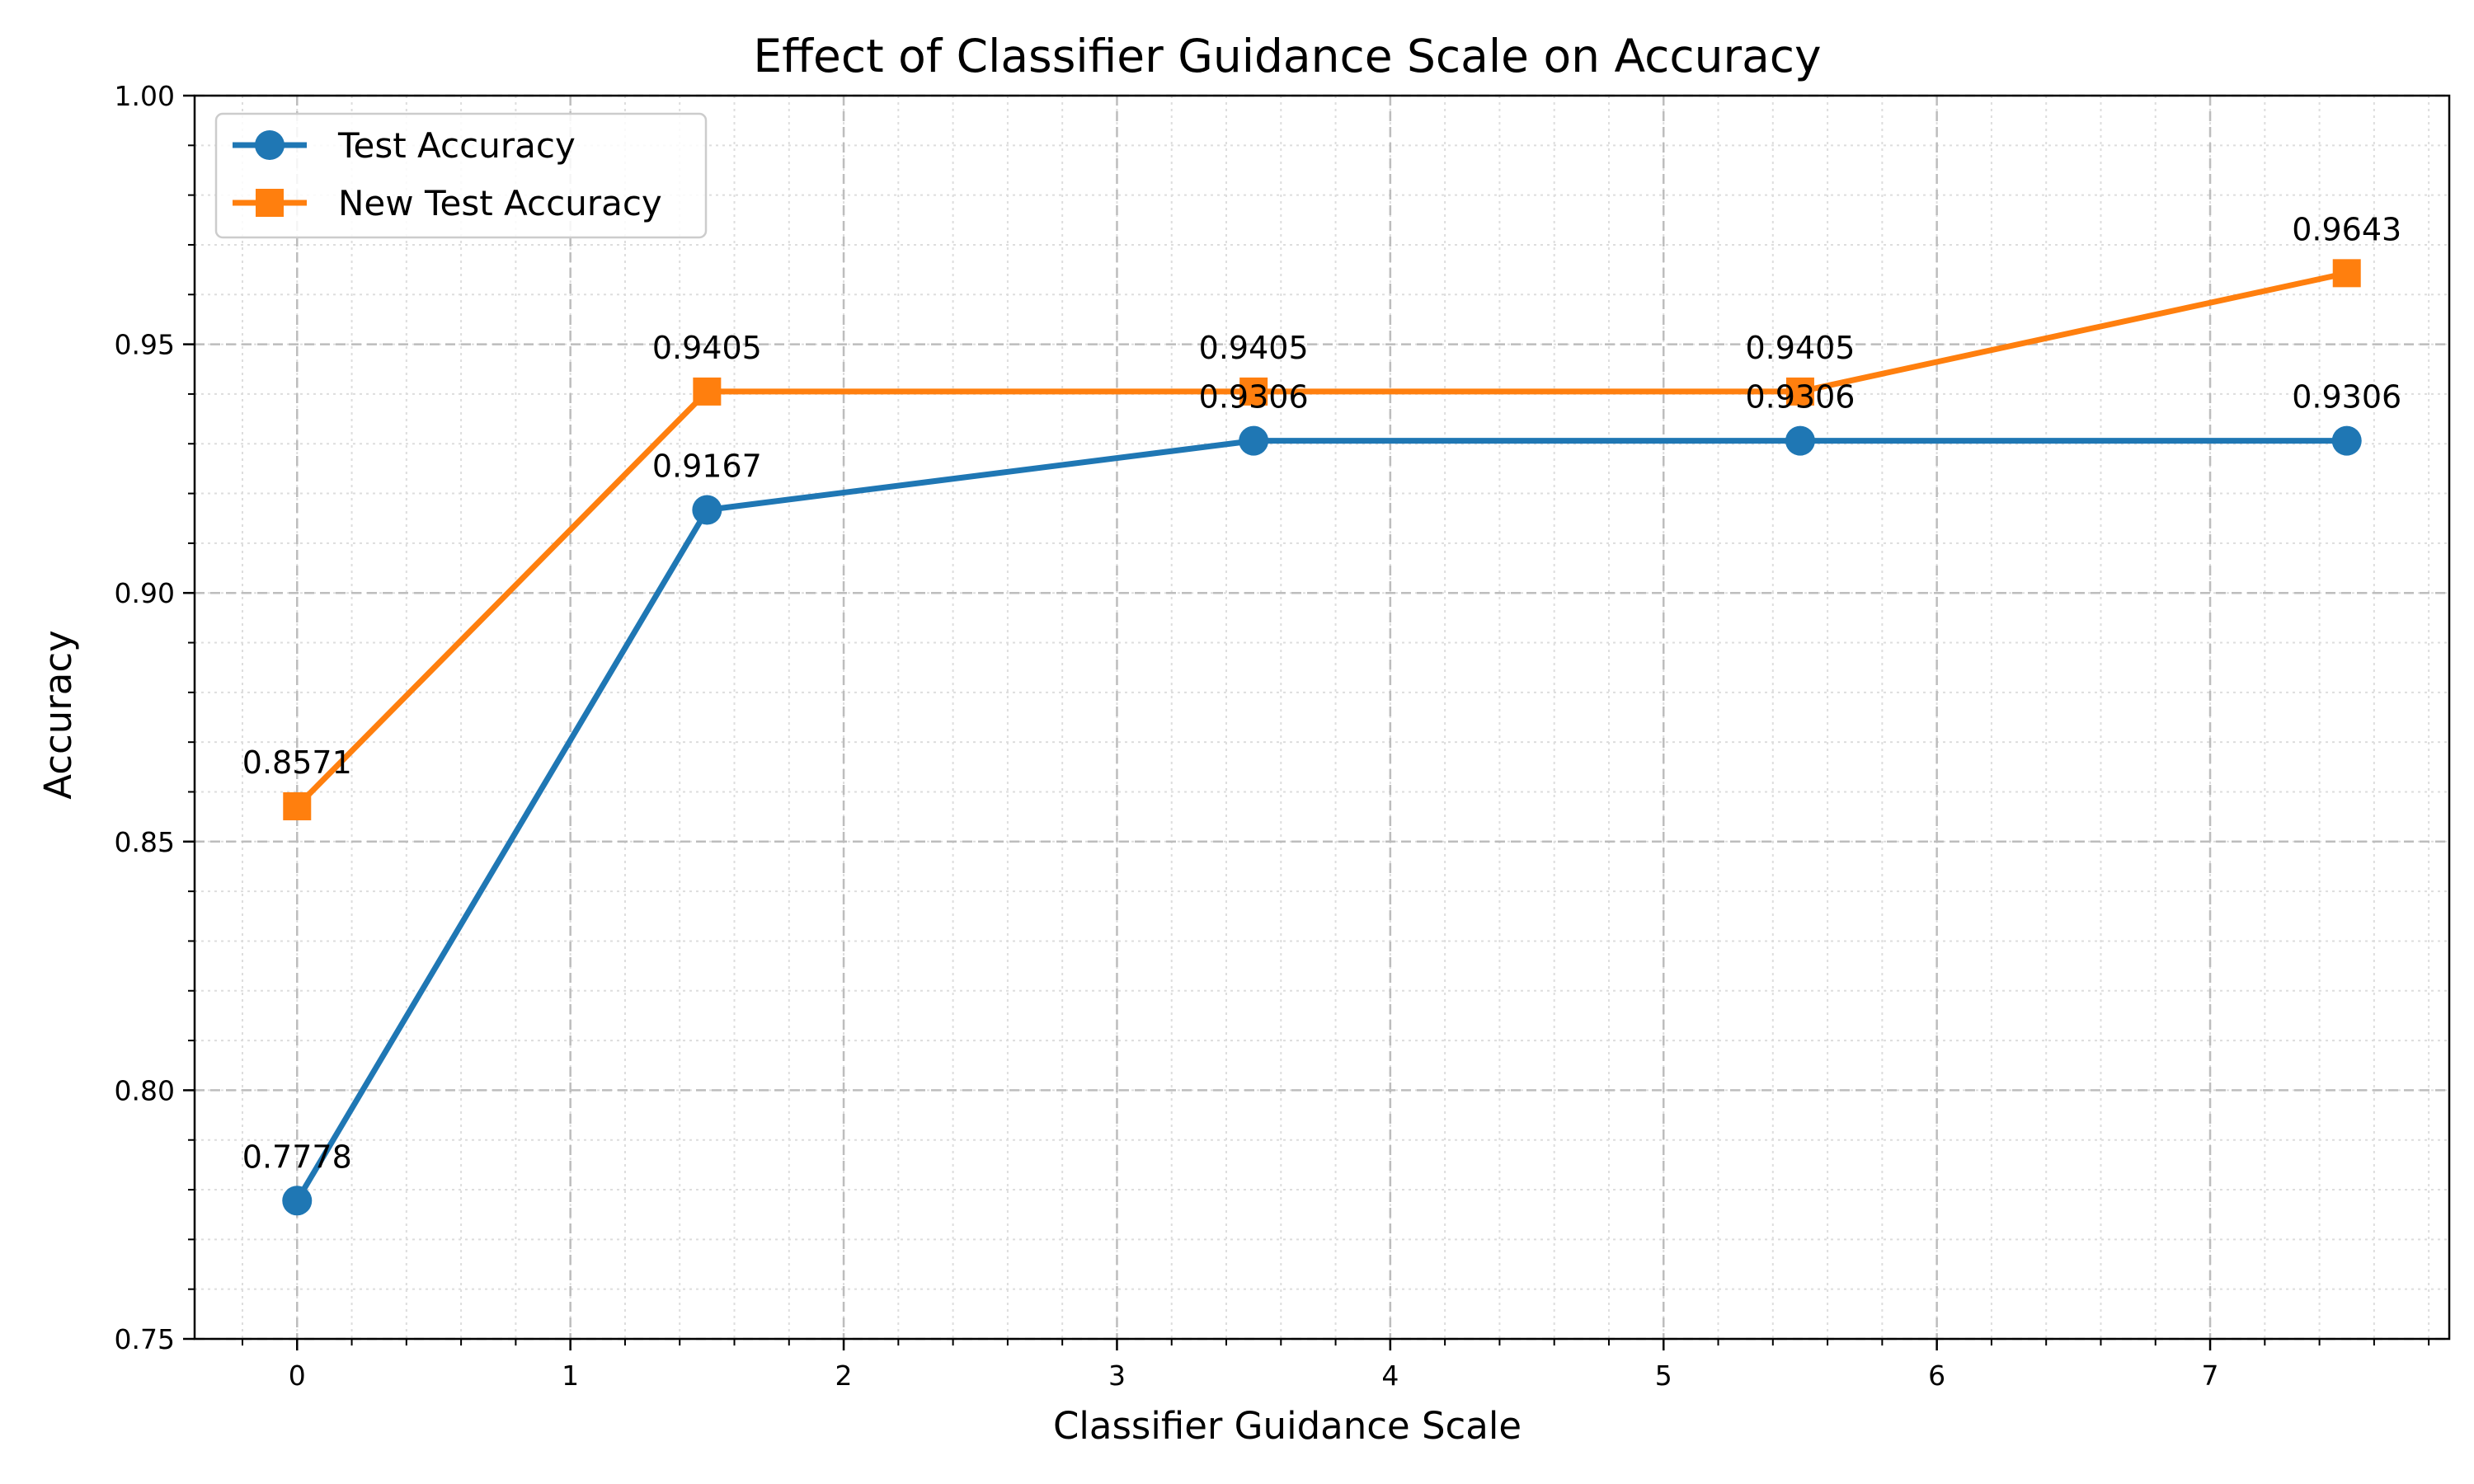  Describe the element at coordinates (456, 145) in the screenshot. I see `legend-label: Test Accuracy` at that location.